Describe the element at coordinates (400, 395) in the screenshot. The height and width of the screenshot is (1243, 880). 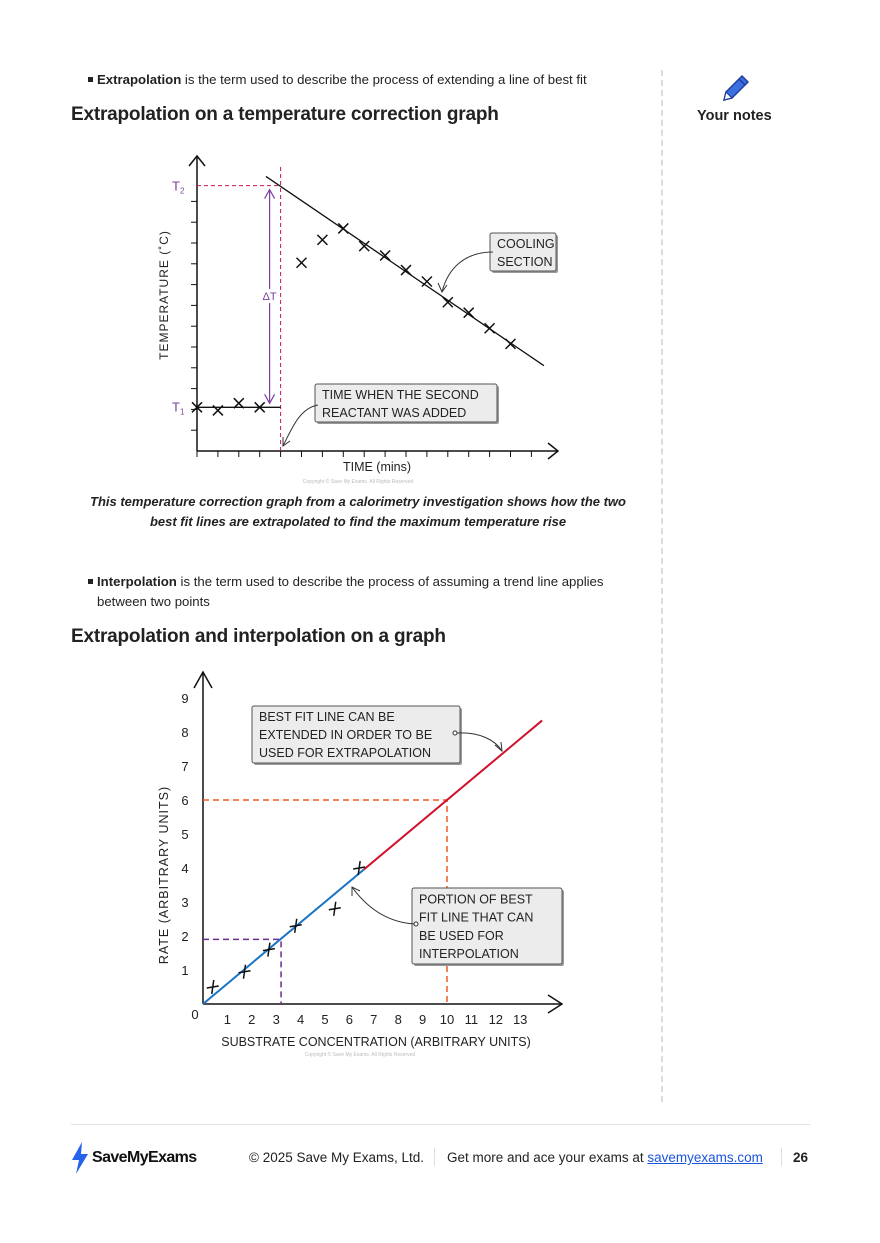
I see `addition-time-callout-text: TIME WHEN THE SECOND` at that location.